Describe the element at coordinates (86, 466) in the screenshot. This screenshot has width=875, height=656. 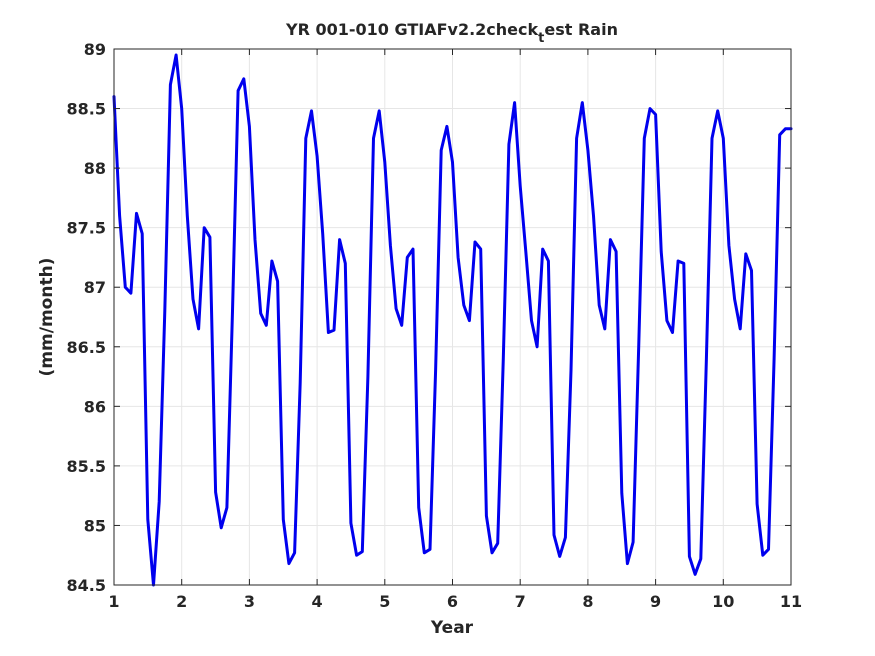
I see `y-tick-label: 85.5` at that location.